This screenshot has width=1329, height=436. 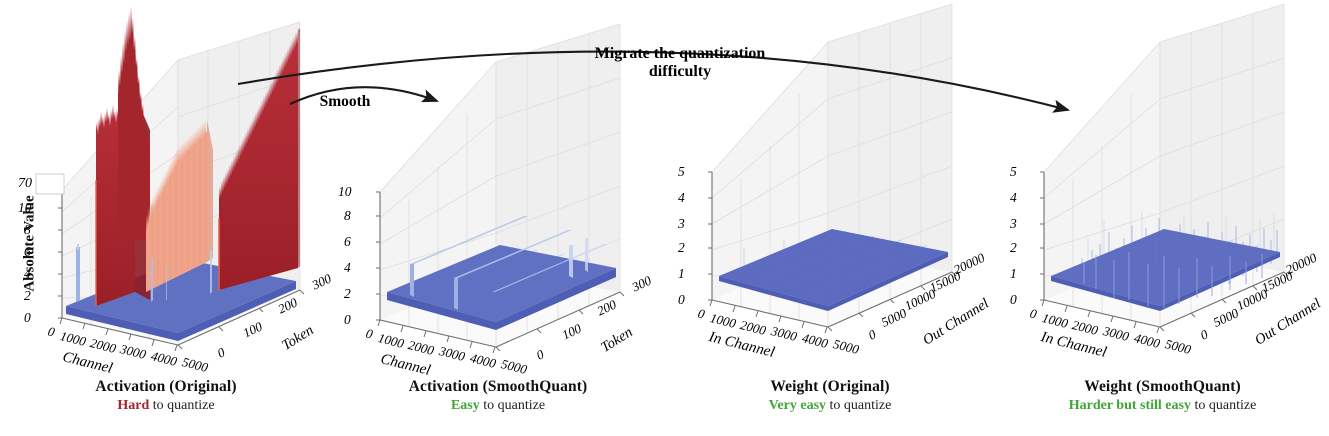 I want to click on annotation-migrate-line1: Migrate the quantization, so click(x=680, y=53).